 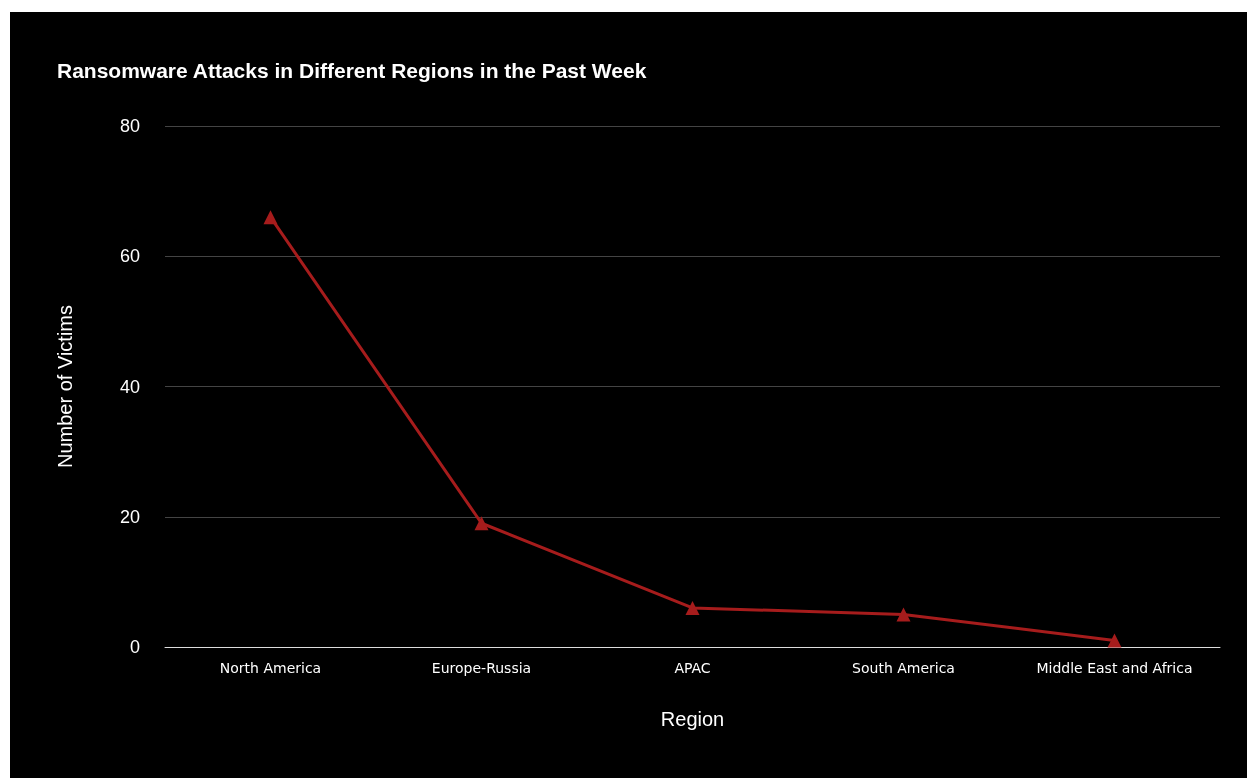 What do you see at coordinates (129, 386) in the screenshot?
I see `y-tick-label: 40` at bounding box center [129, 386].